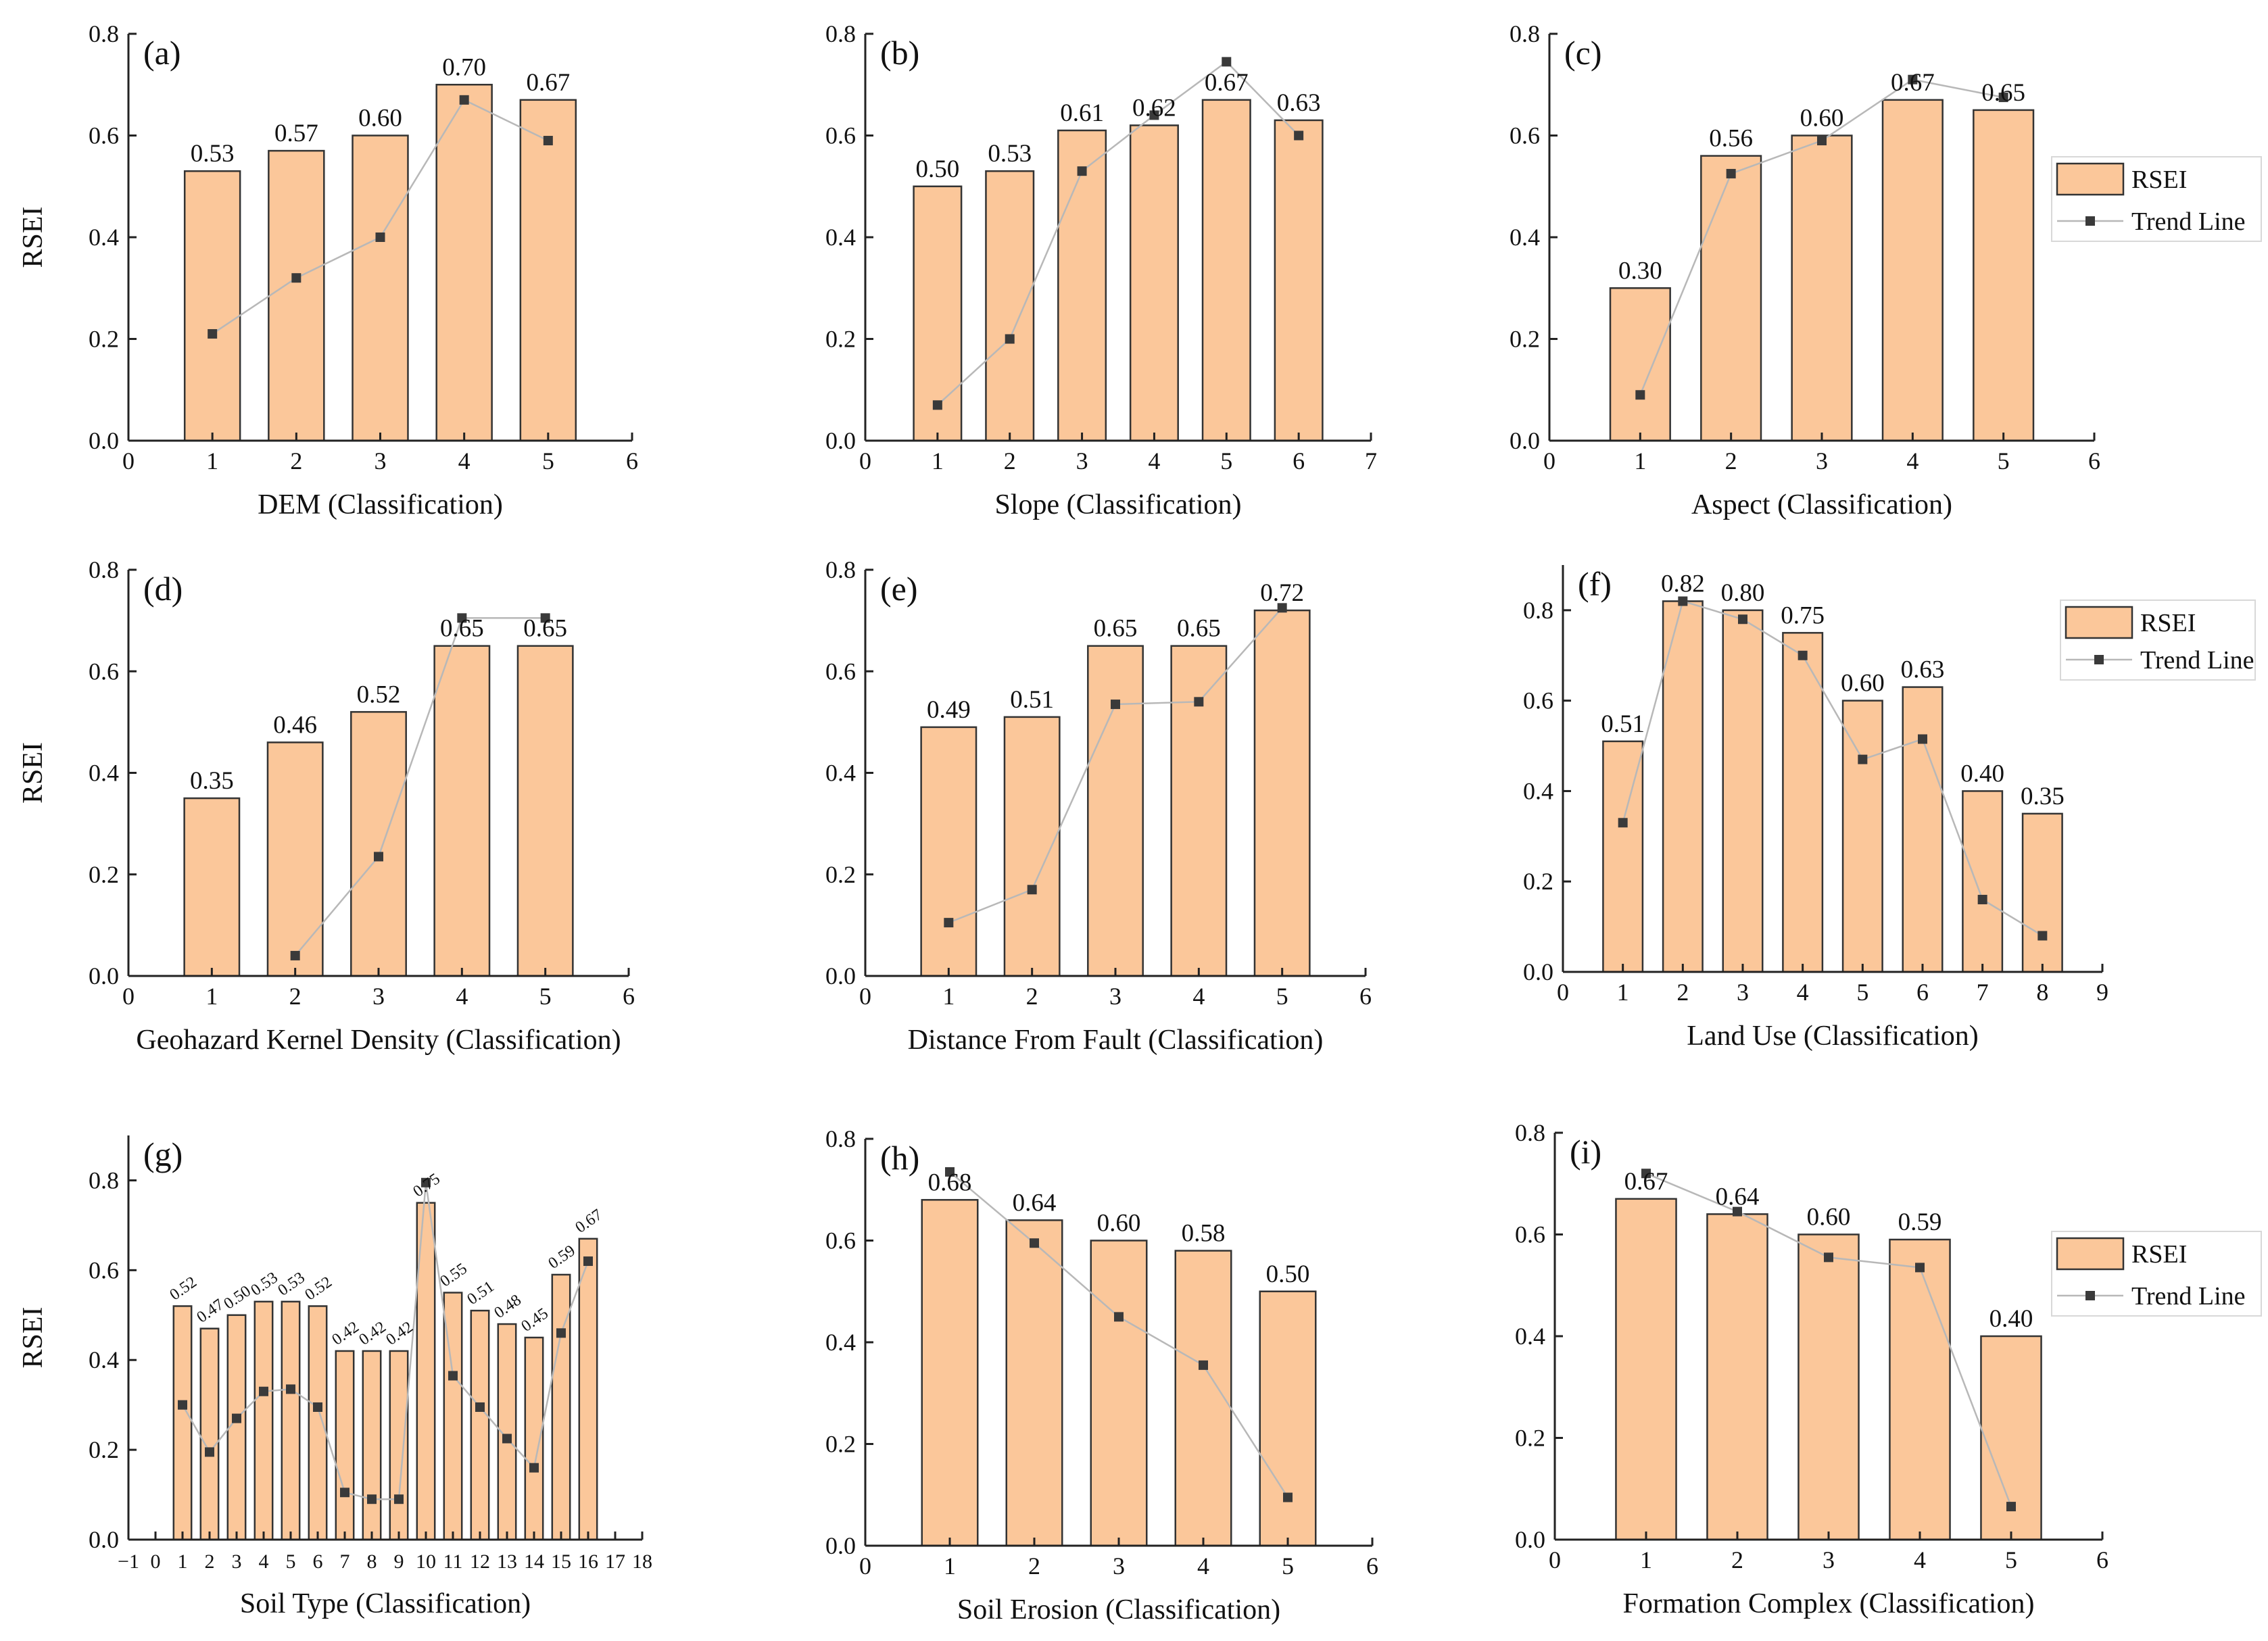 This screenshot has width=2268, height=1641. I want to click on data-label: 0.62, so click(1154, 108).